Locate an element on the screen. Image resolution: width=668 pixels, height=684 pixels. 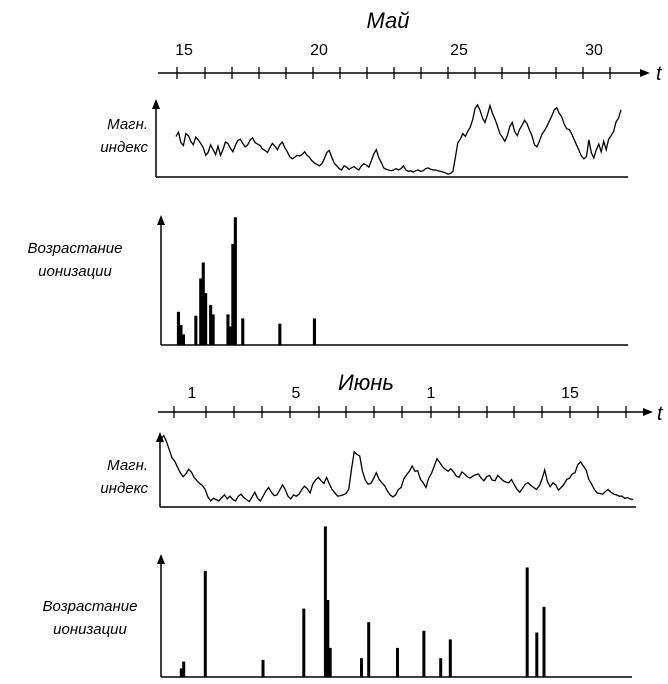
june-time-axis: Июнь t 1 5 1 15 is located at coordinates (411, 397).